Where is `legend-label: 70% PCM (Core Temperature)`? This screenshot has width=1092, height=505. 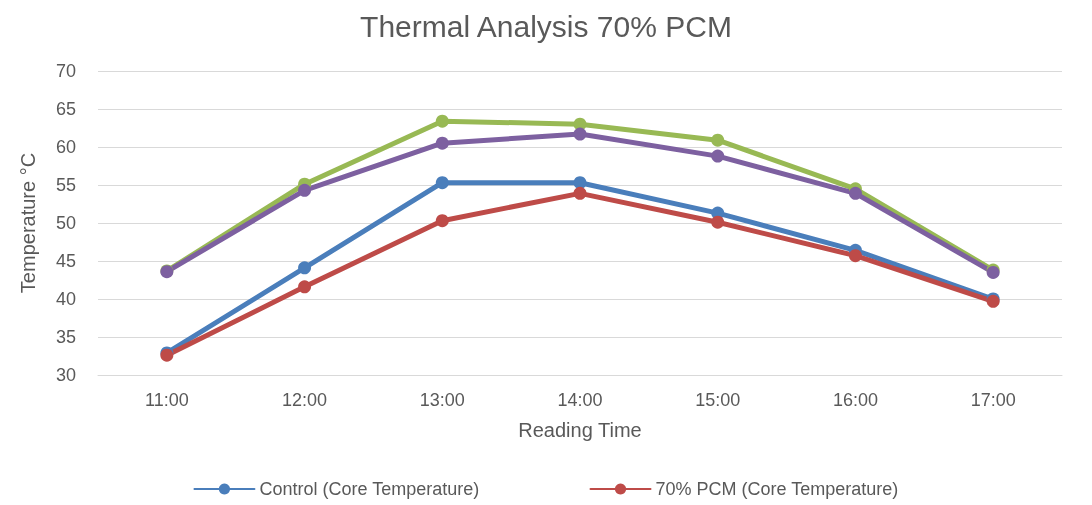
legend-label: 70% PCM (Core Temperature) is located at coordinates (777, 489).